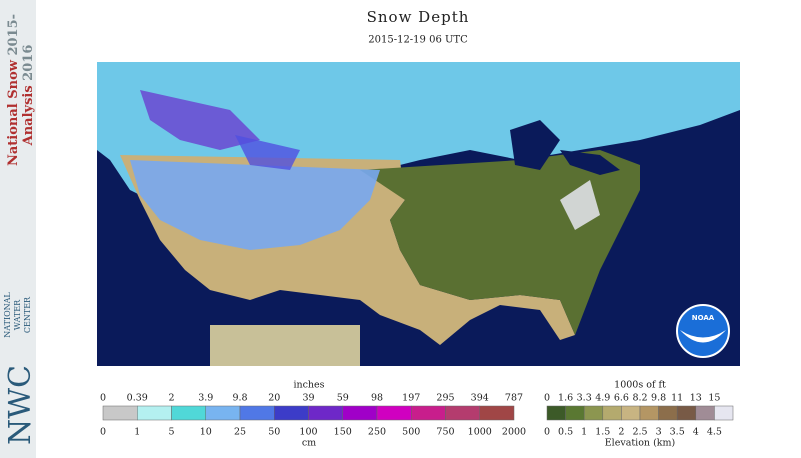 This screenshot has height=458, width=801. Describe the element at coordinates (714, 432) in the screenshot. I see `legend-label: 4.5` at that location.